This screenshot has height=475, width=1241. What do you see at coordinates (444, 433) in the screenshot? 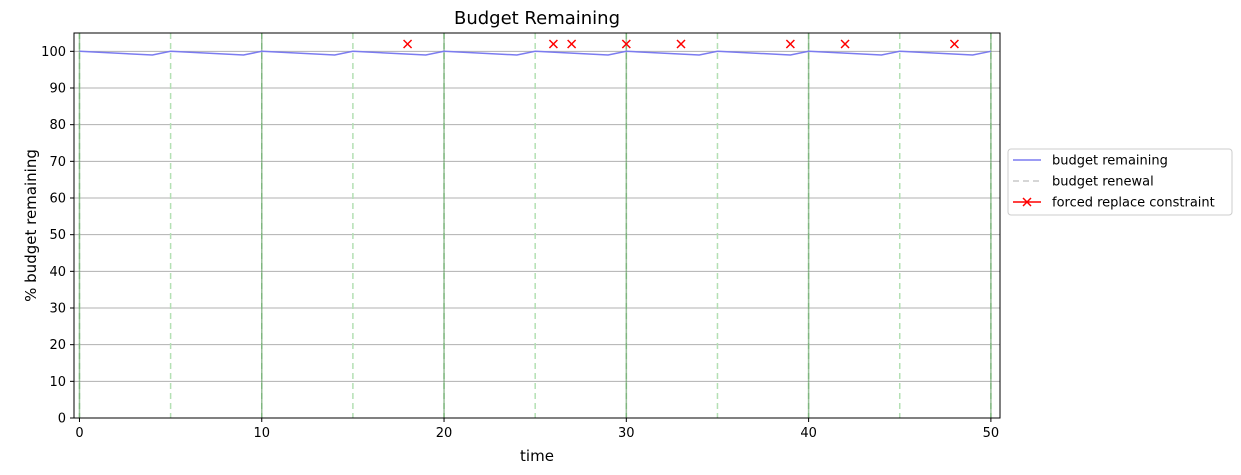
I see `x-tick-label: 20` at bounding box center [444, 433].